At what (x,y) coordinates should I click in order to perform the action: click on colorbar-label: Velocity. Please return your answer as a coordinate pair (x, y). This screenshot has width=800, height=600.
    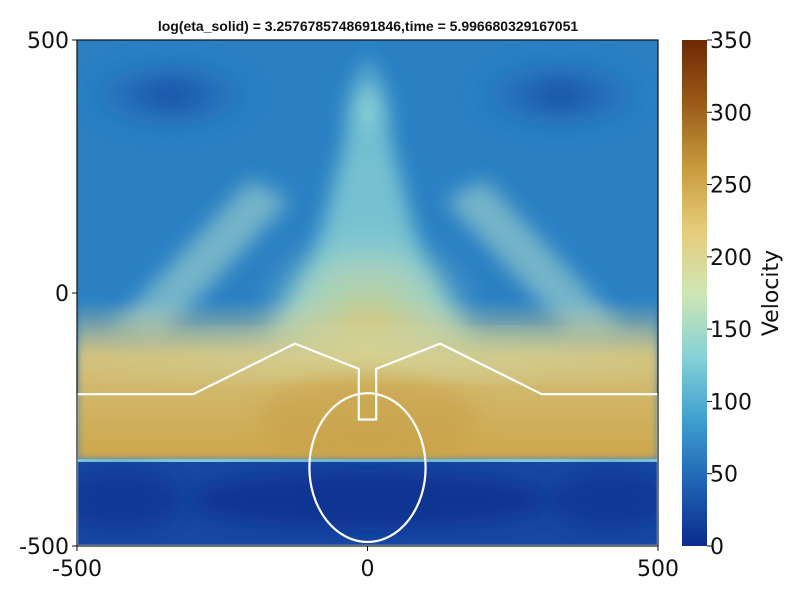
    Looking at the image, I should click on (771, 293).